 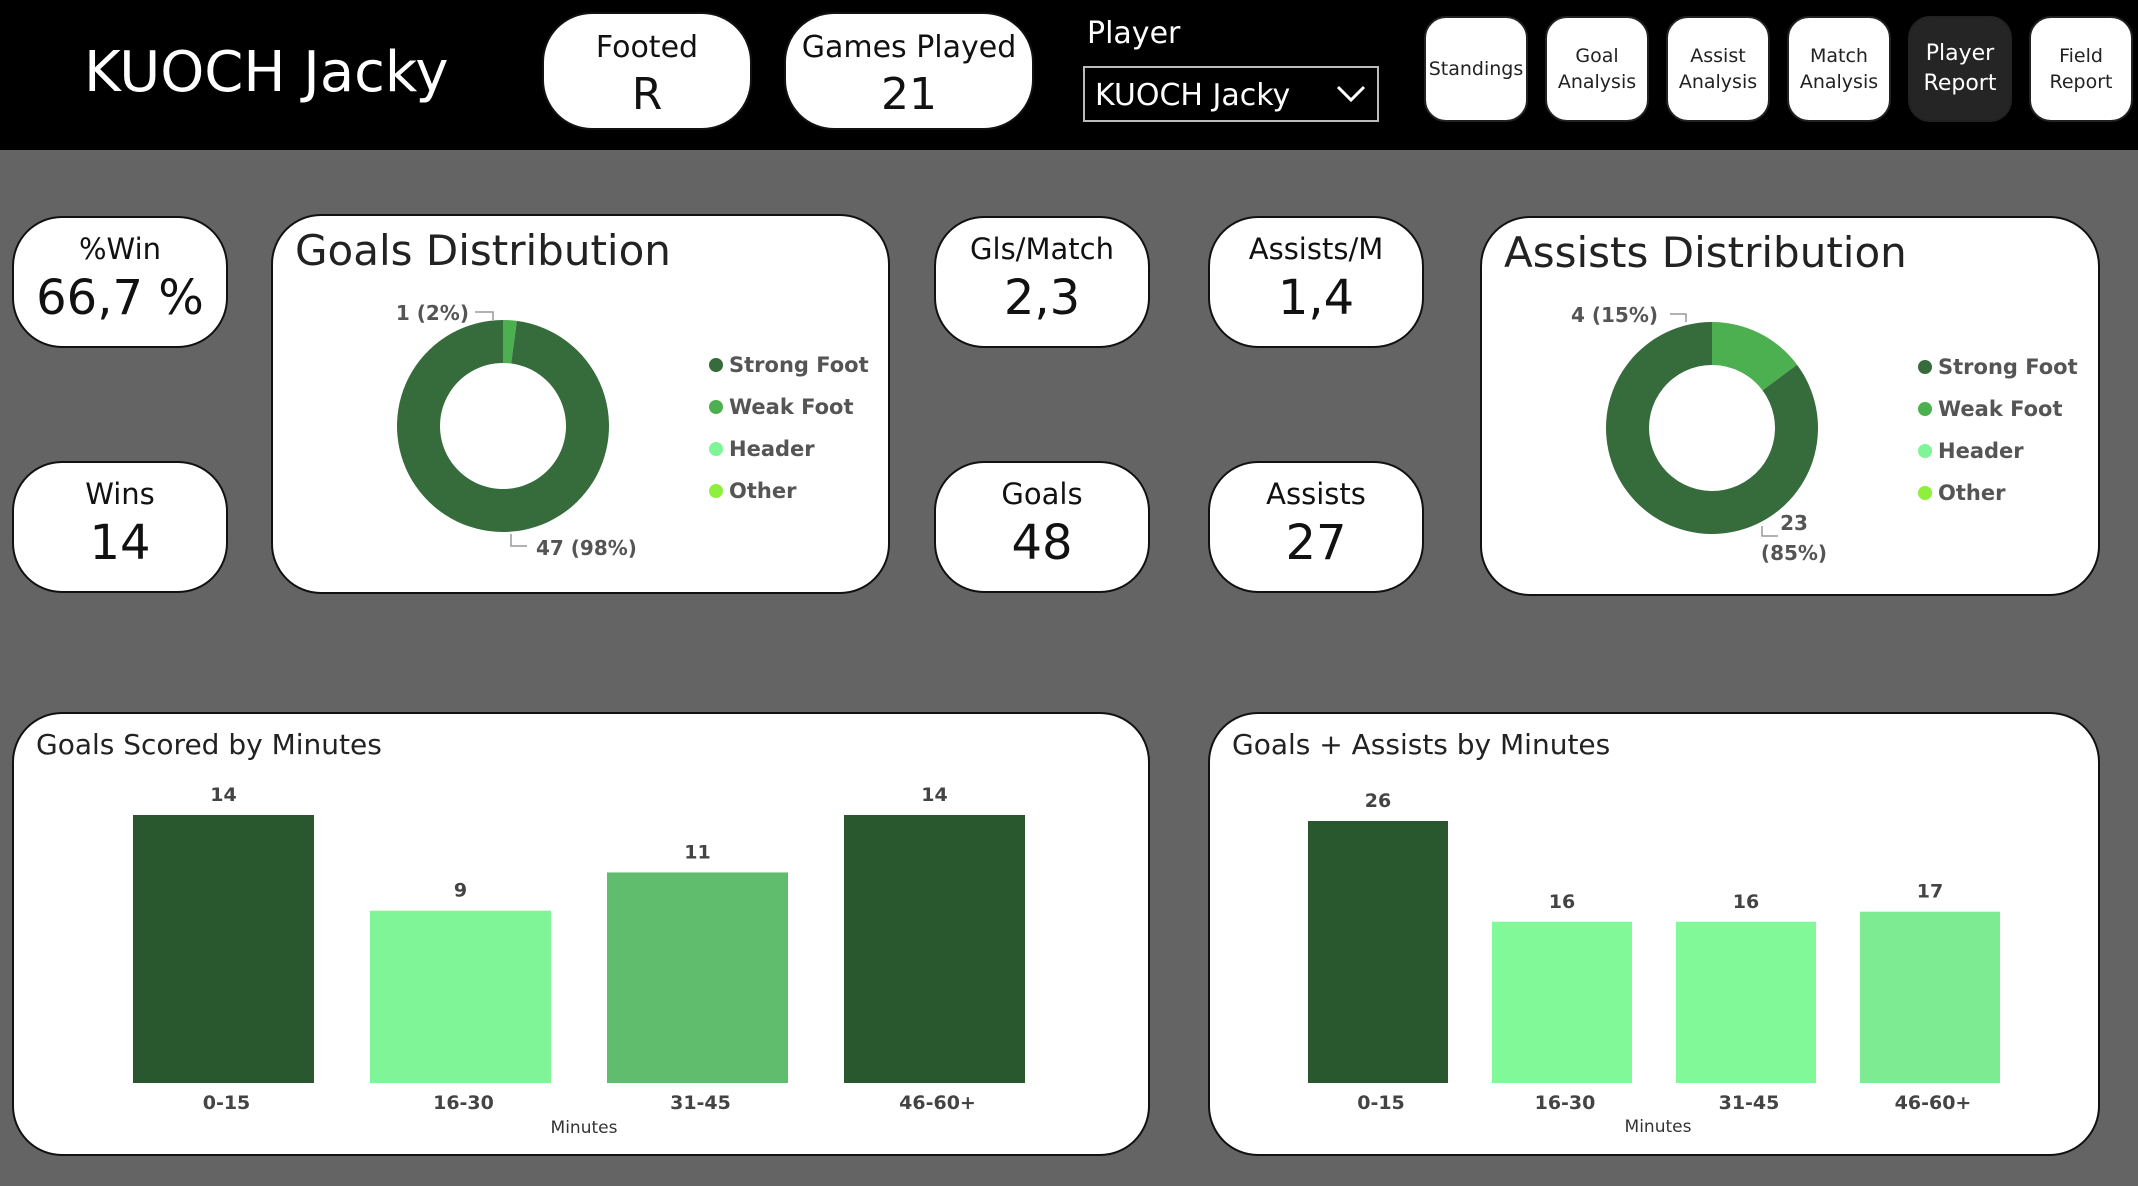 What do you see at coordinates (432, 313) in the screenshot?
I see `goals-donut-label-small: 1 (2%)` at bounding box center [432, 313].